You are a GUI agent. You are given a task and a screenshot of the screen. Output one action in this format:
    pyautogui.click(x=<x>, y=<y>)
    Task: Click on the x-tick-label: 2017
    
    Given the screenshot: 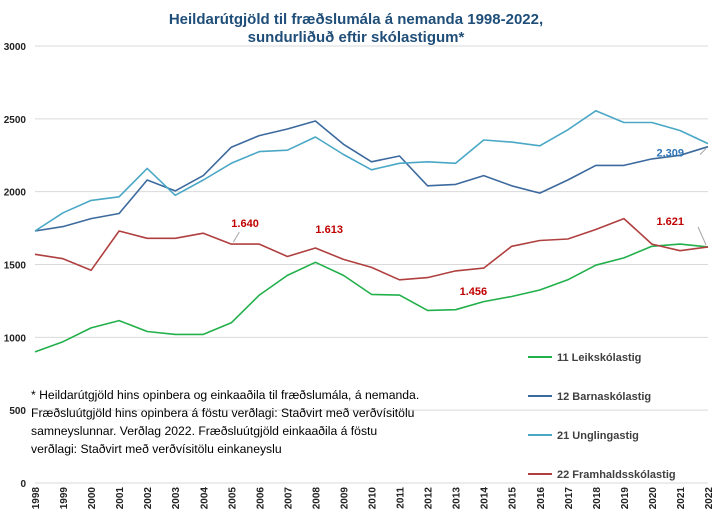 What is the action you would take?
    pyautogui.click(x=569, y=498)
    